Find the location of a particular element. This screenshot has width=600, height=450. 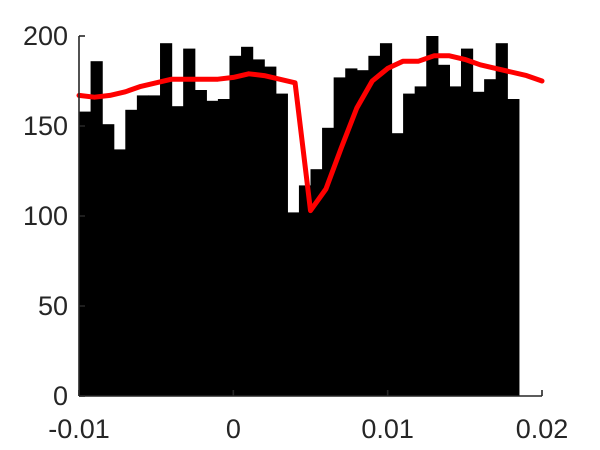

y-tick-label: 50 is located at coordinates (53, 306).